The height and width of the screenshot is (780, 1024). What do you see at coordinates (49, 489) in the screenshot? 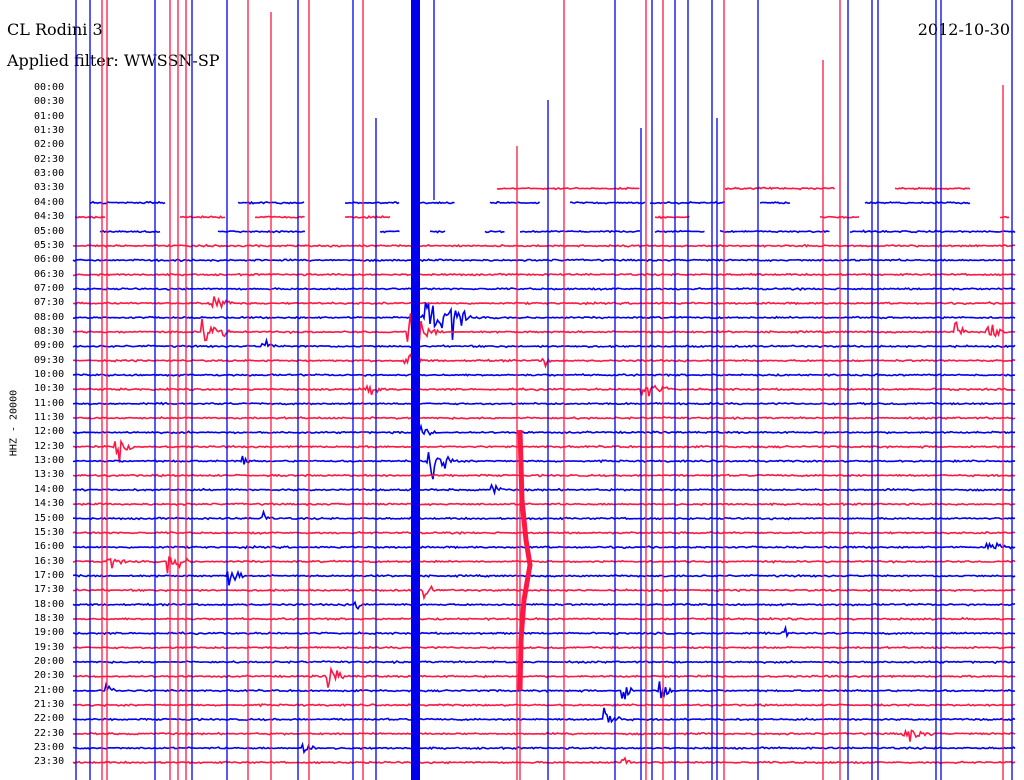
I see `time-label: 14:00` at bounding box center [49, 489].